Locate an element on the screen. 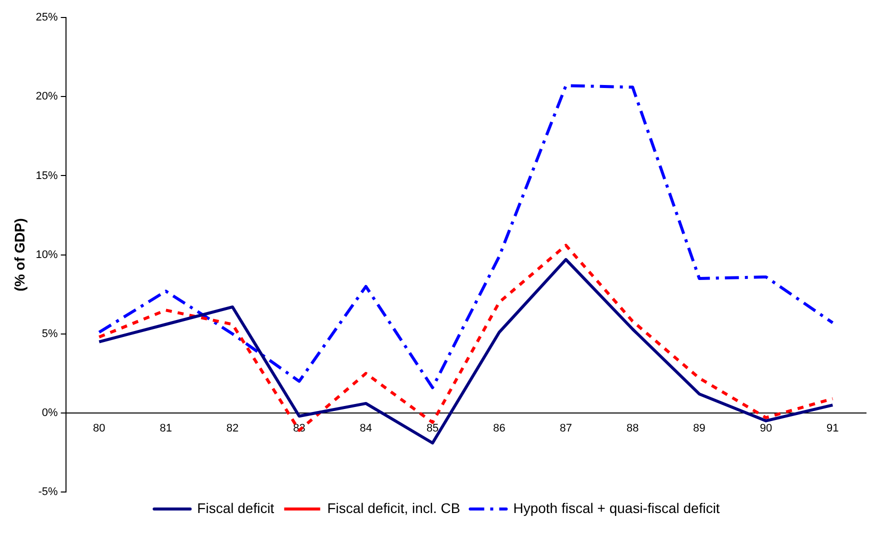  y-tick-label: 10% is located at coordinates (47, 254).